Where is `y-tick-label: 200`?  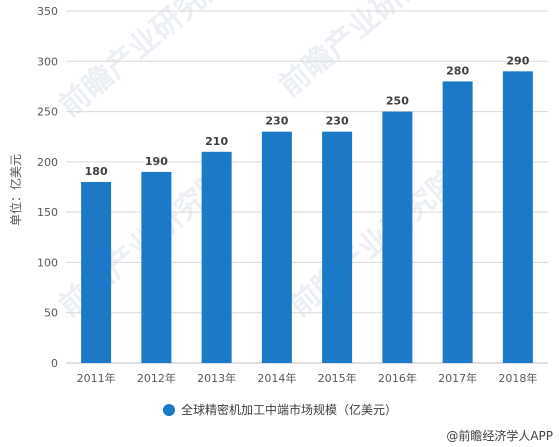 y-tick-label: 200 is located at coordinates (47, 162).